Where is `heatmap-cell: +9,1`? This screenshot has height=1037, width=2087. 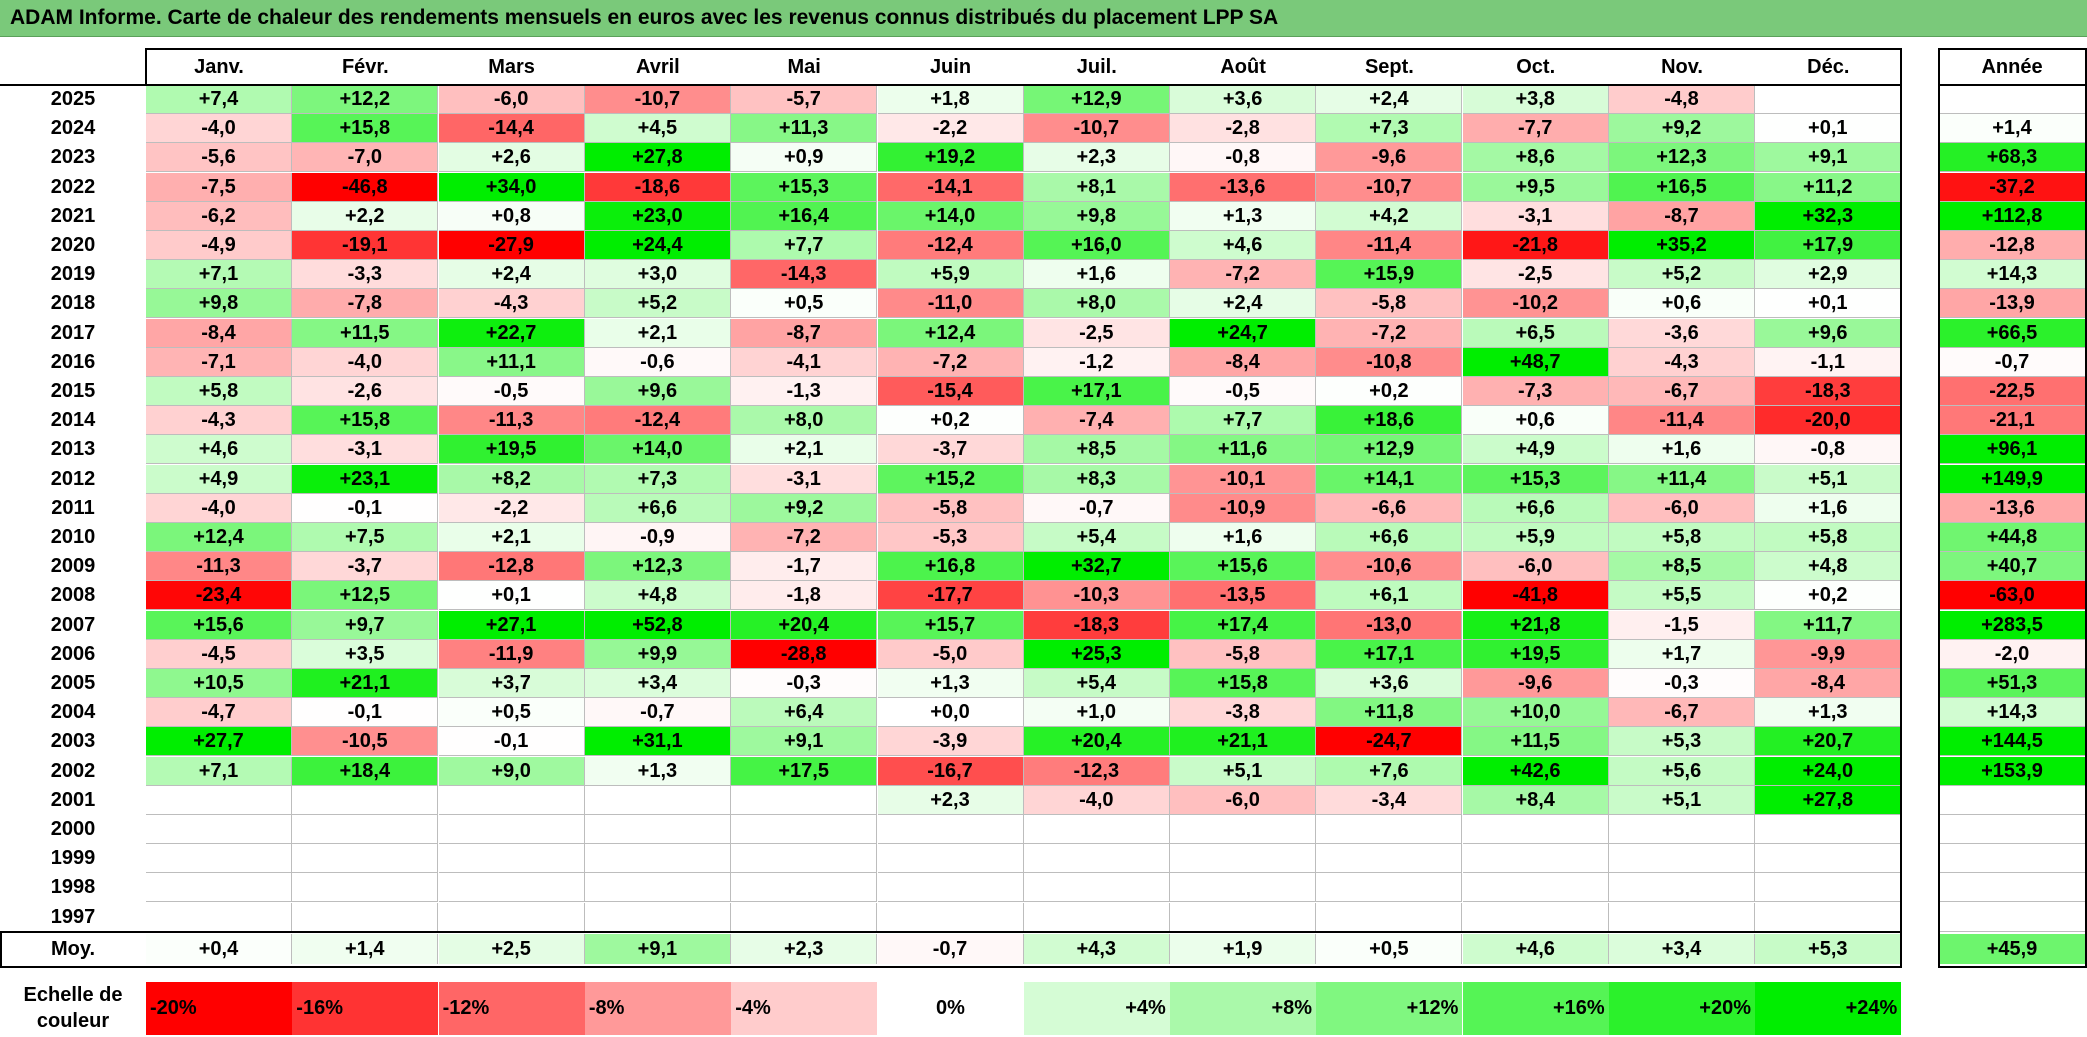 heatmap-cell: +9,1 is located at coordinates (804, 742).